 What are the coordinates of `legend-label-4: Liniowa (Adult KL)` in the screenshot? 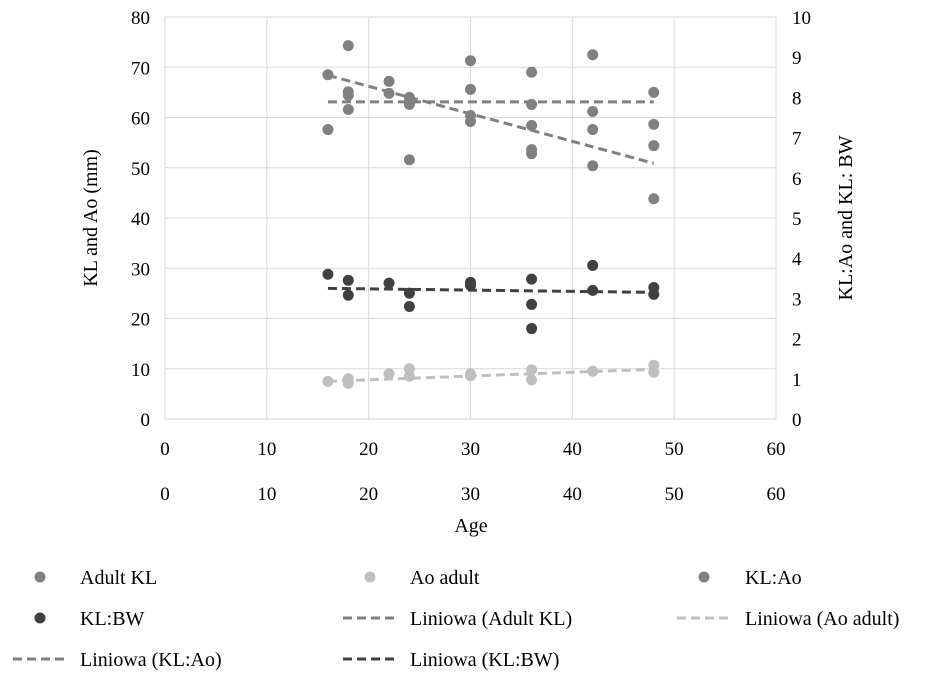 It's located at (491, 619).